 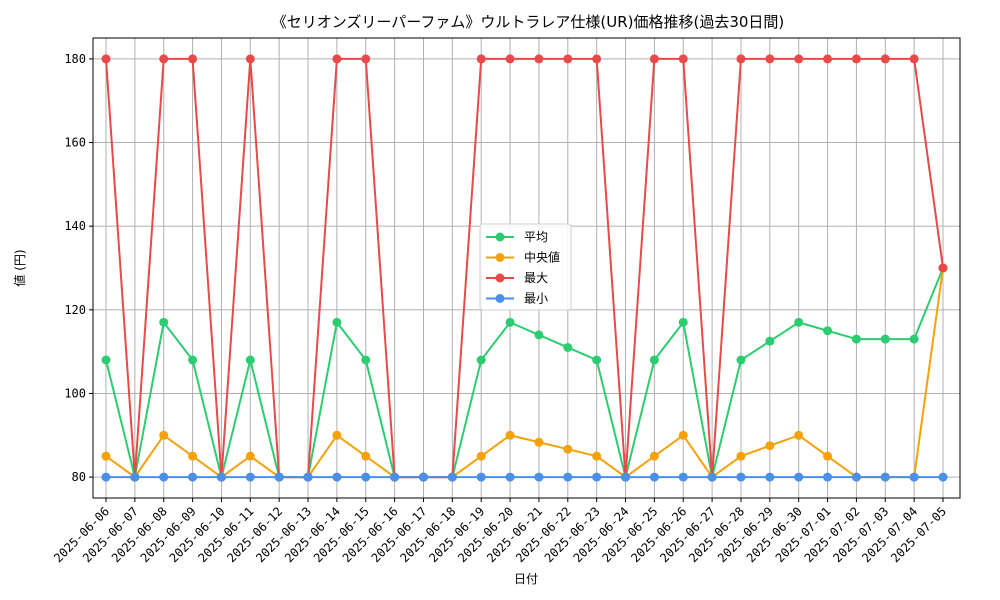 I want to click on legend-label: 最小, so click(x=536, y=299).